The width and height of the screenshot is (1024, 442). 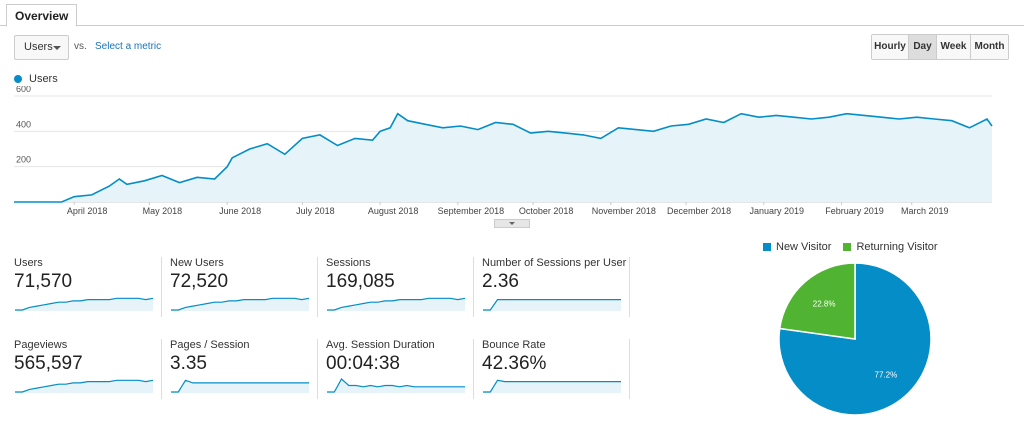 What do you see at coordinates (854, 211) in the screenshot?
I see `x-tick-label: February 2019` at bounding box center [854, 211].